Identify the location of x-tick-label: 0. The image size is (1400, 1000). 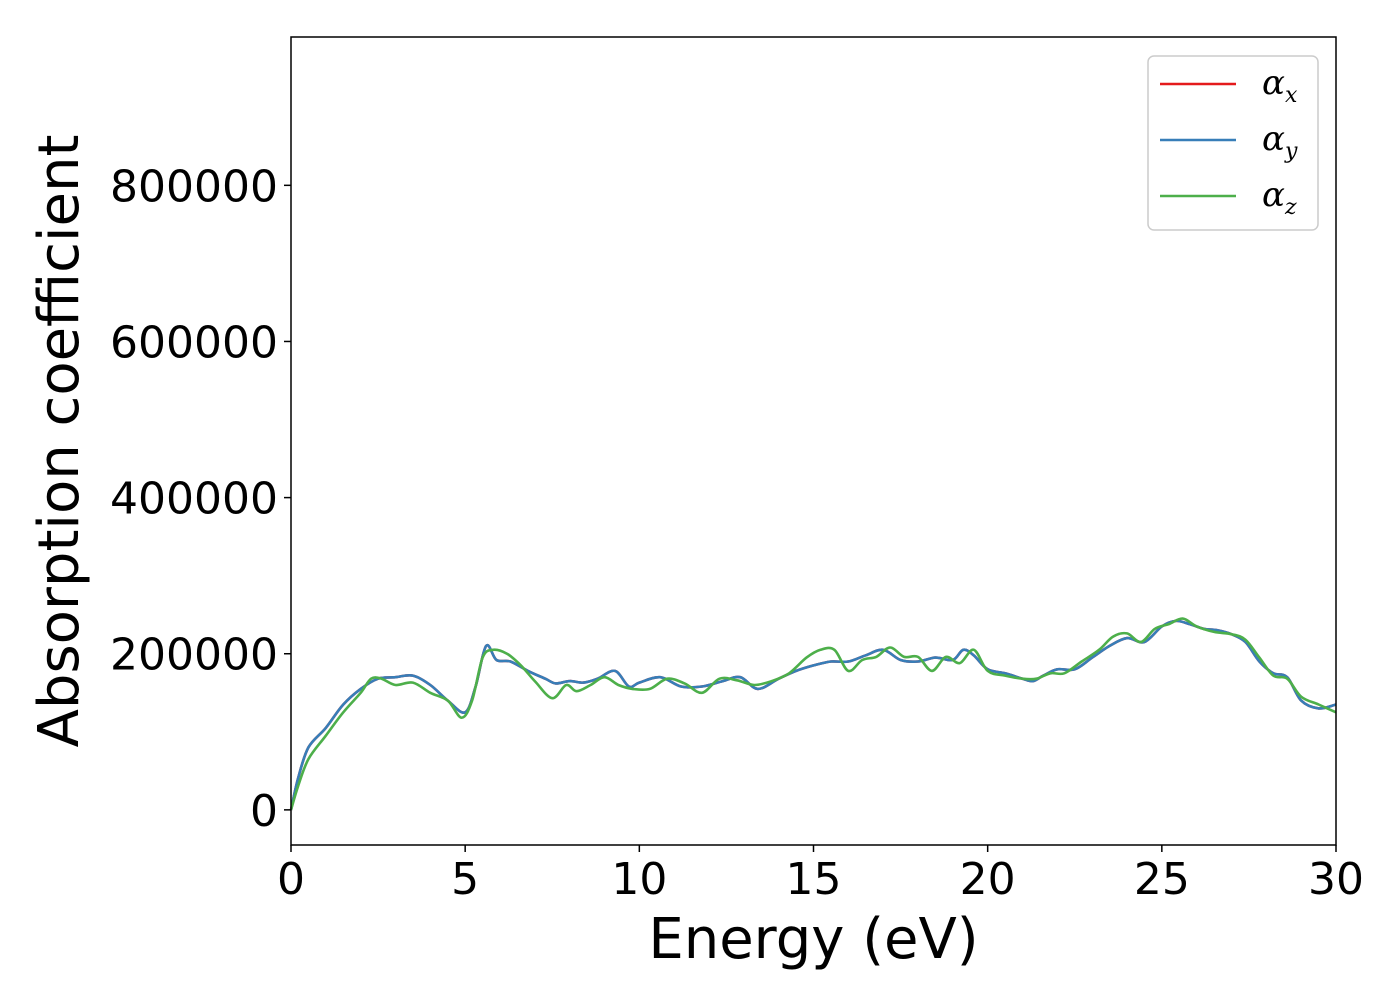
(291, 879).